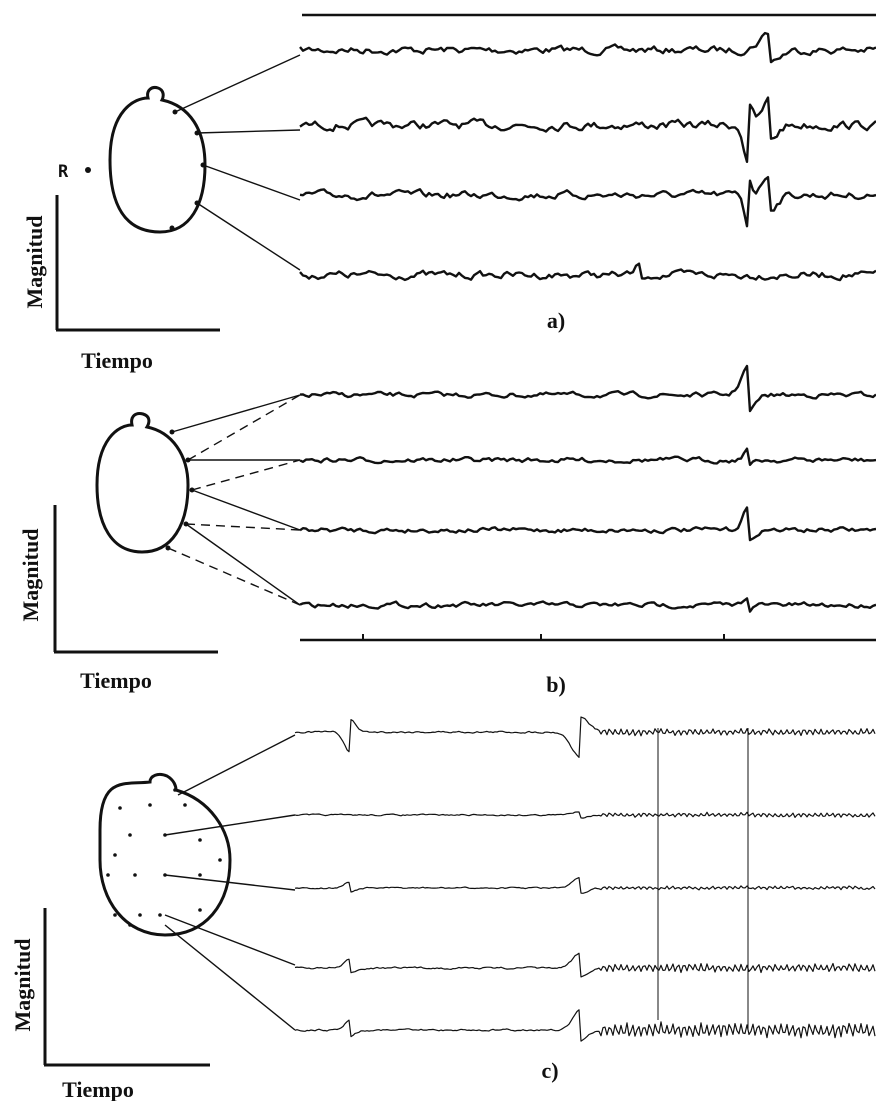 This screenshot has width=876, height=1101. What do you see at coordinates (543, 637) in the screenshot?
I see `time-ticks` at bounding box center [543, 637].